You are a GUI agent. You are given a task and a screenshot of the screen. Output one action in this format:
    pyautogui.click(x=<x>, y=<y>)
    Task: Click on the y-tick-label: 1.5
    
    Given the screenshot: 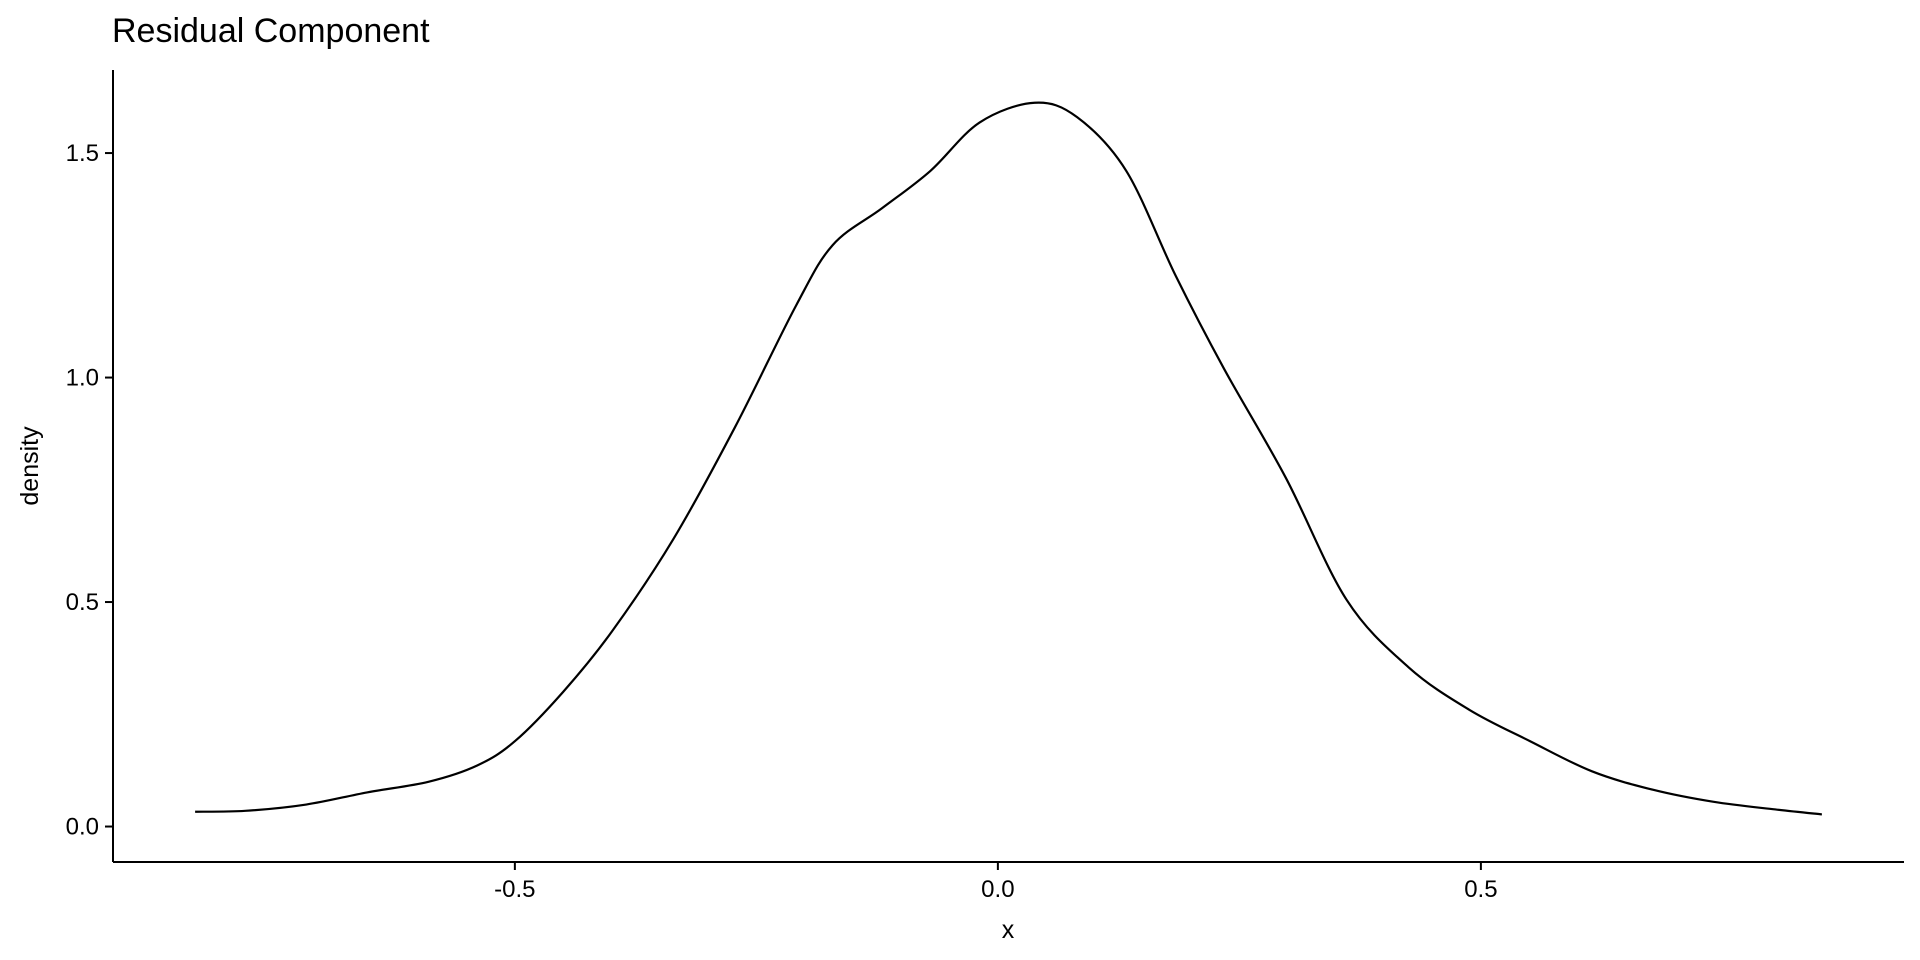 What is the action you would take?
    pyautogui.click(x=82, y=153)
    